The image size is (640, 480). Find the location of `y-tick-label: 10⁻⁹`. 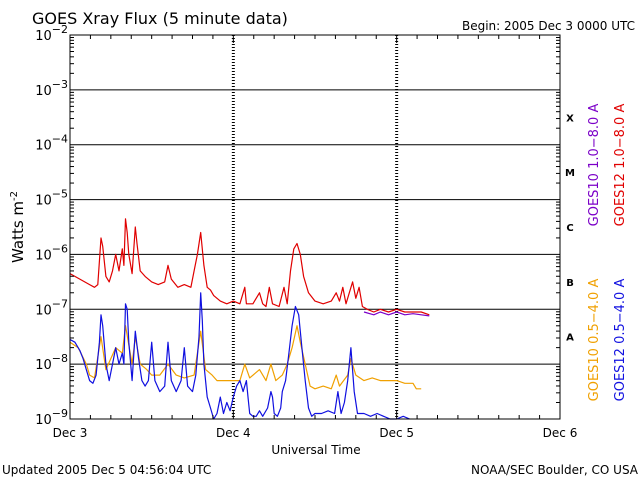

y-tick-label: 10⁻⁹ is located at coordinates (51, 417).